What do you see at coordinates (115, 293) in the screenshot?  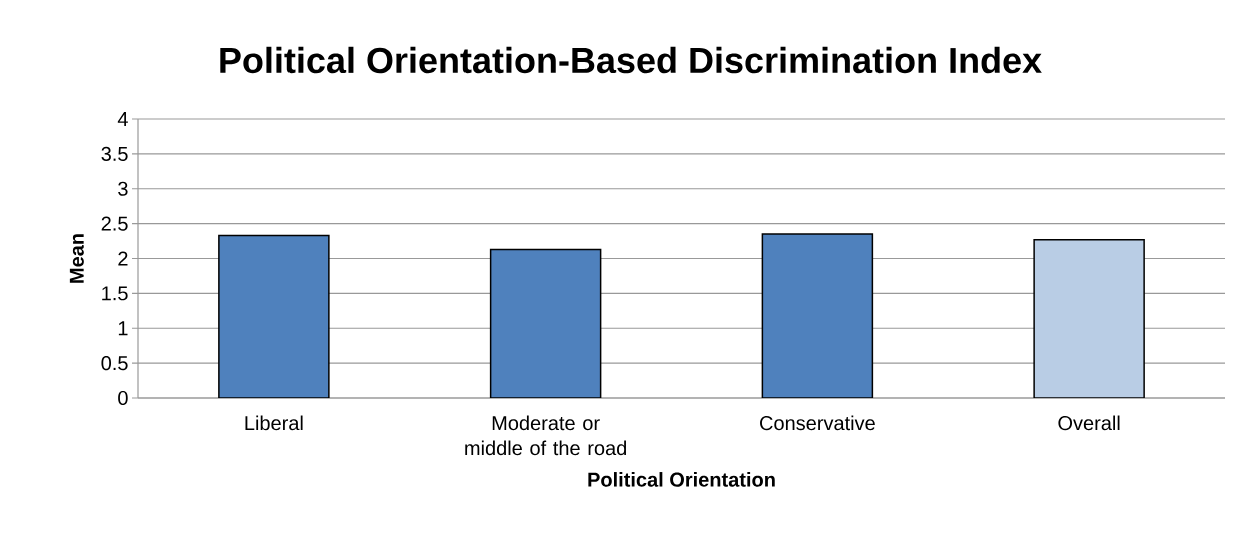 I see `y-tick-label: 1.5` at bounding box center [115, 293].